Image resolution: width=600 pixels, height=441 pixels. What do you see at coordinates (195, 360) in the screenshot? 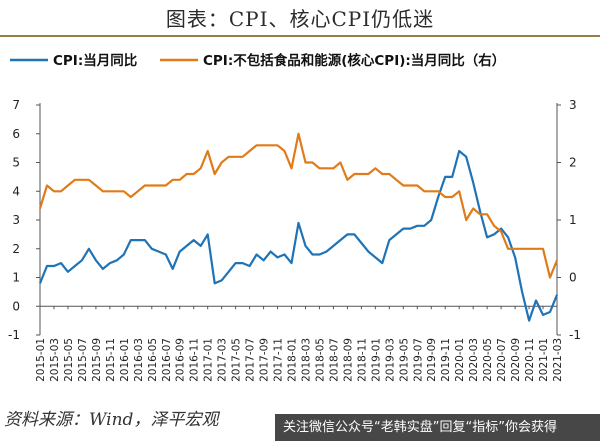
I see `x-tick-label: 2016-11` at bounding box center [195, 360].